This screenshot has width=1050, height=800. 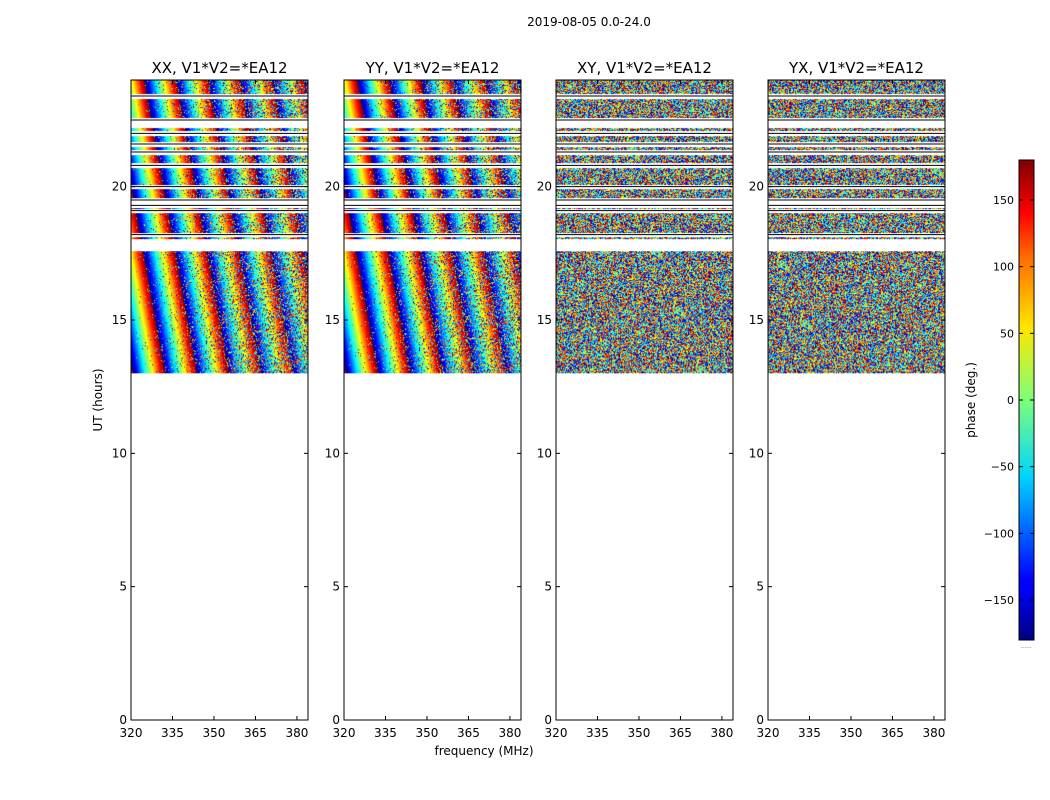 What do you see at coordinates (1002, 467) in the screenshot?
I see `colorbar-tick-label: −50` at bounding box center [1002, 467].